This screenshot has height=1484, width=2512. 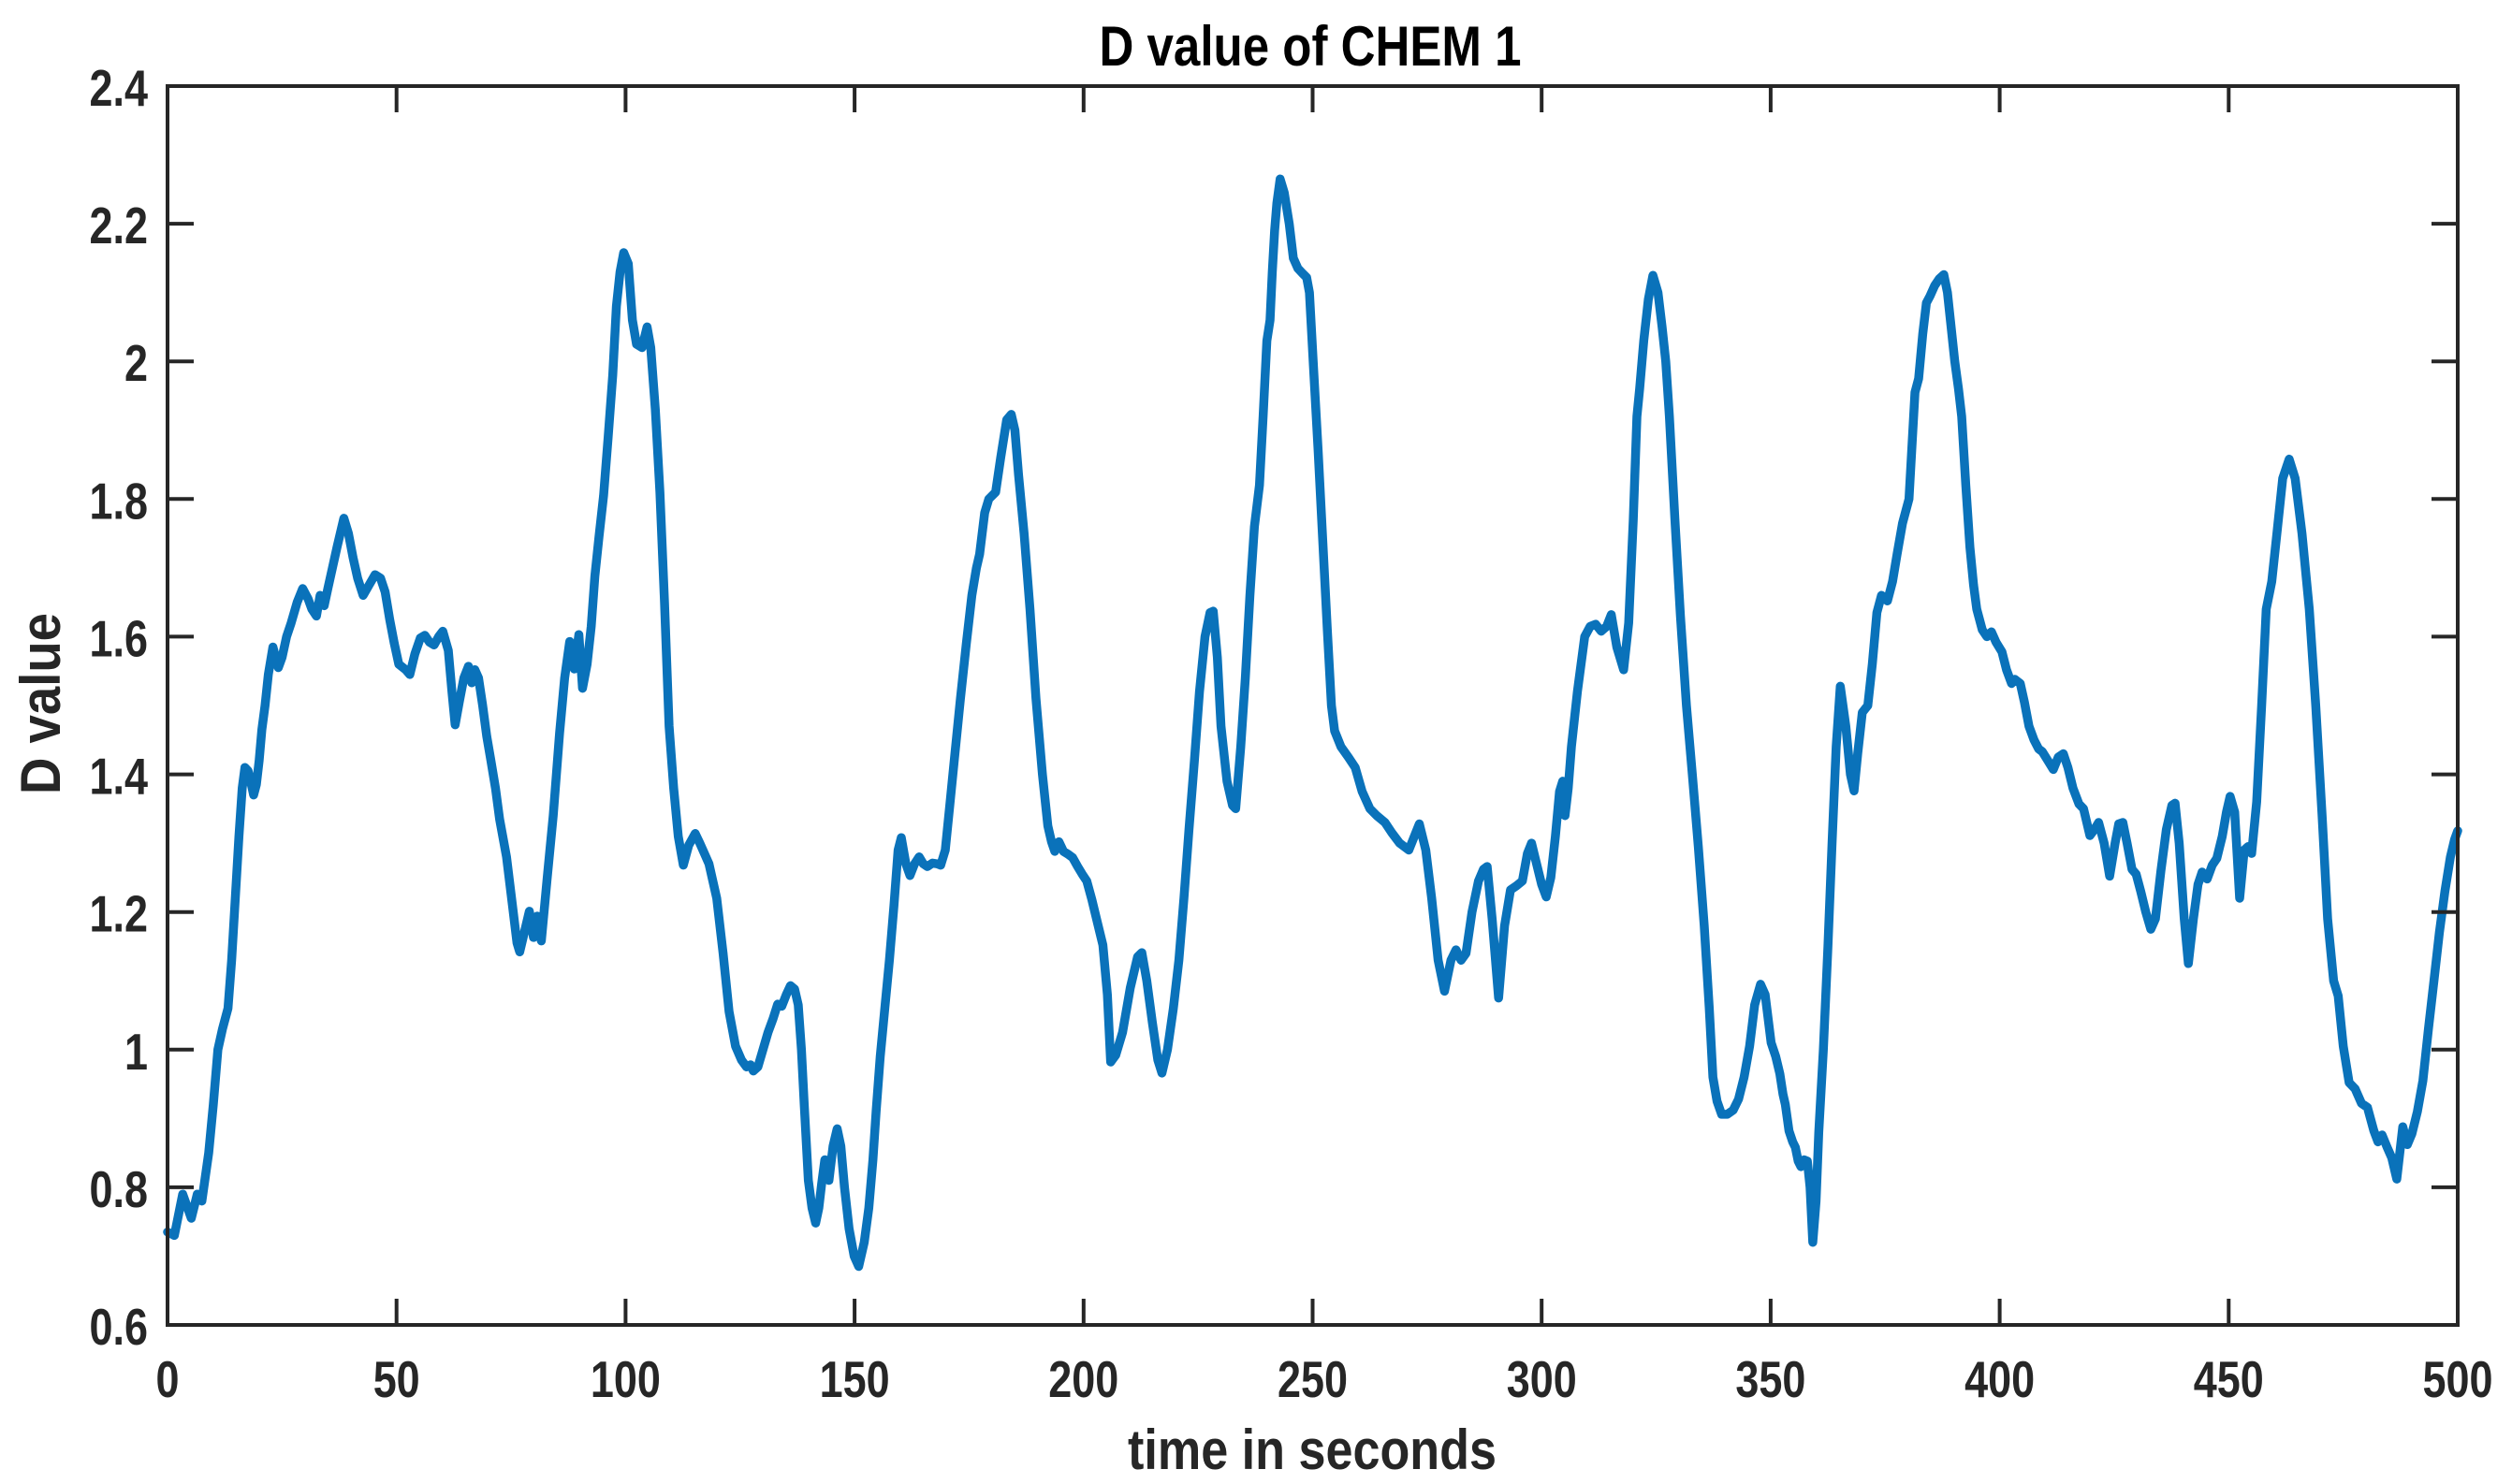 What do you see at coordinates (136, 363) in the screenshot?
I see `svg-text: 2` at bounding box center [136, 363].